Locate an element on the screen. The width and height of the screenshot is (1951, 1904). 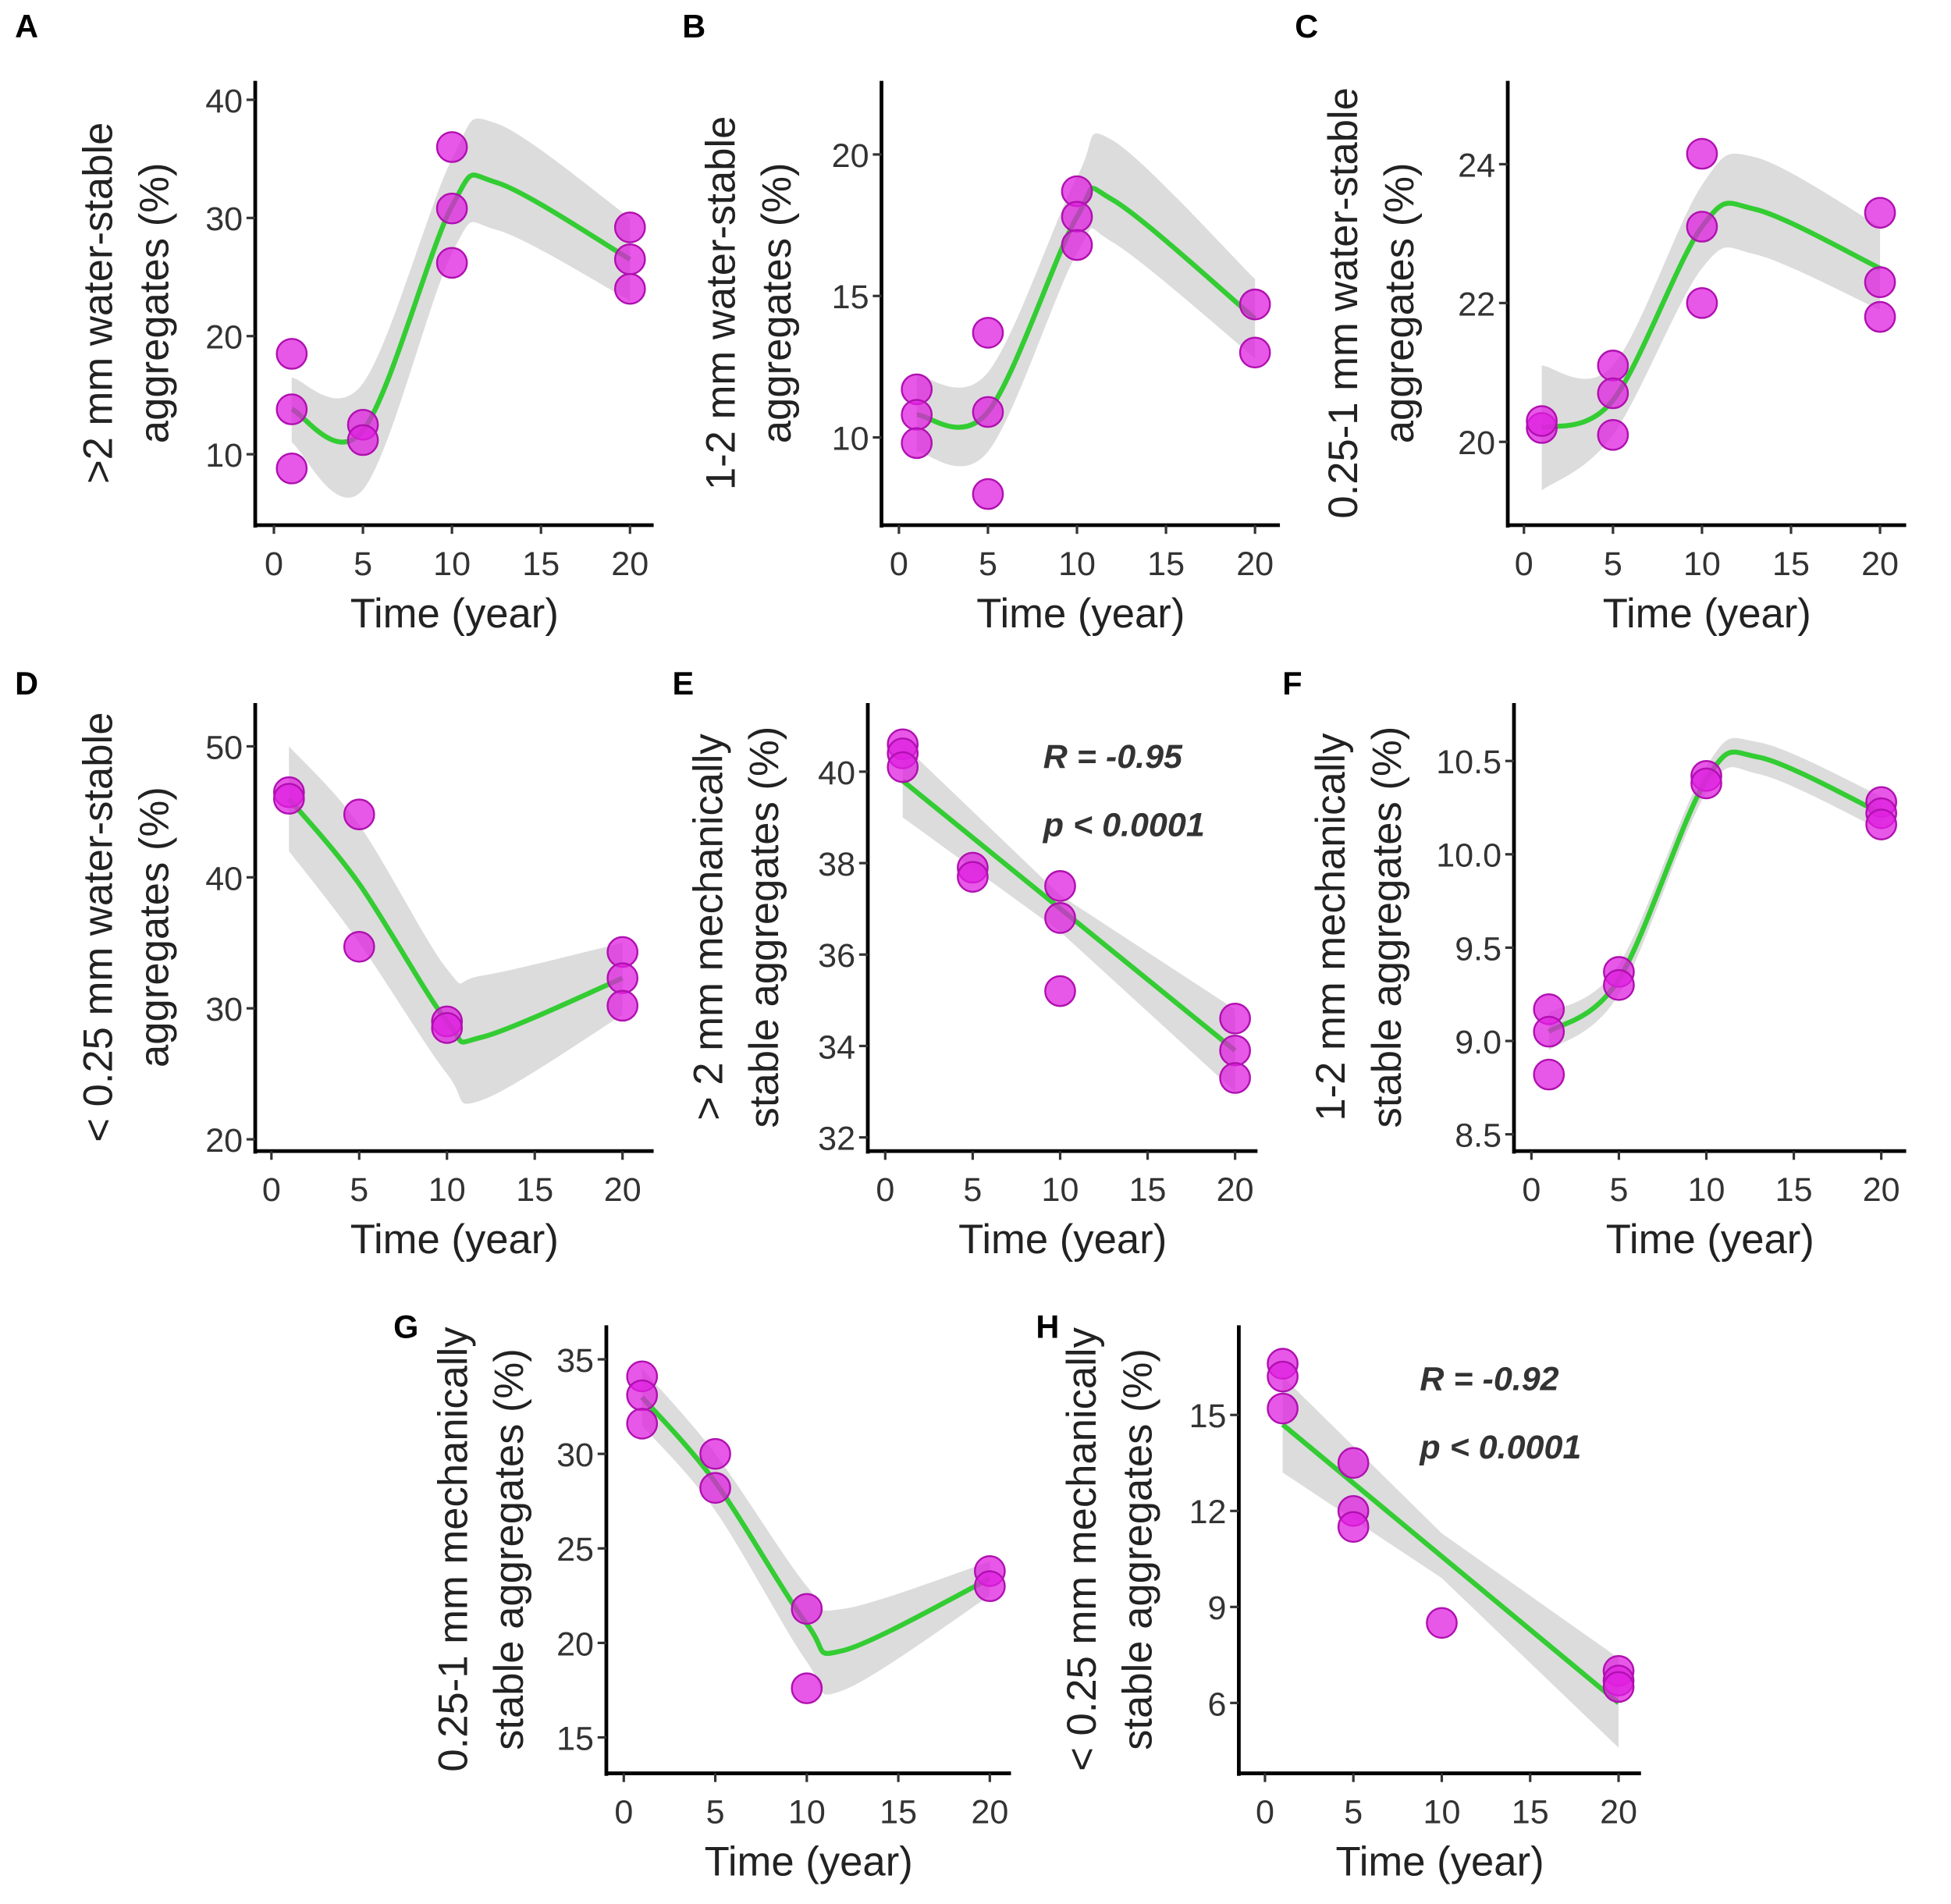
y-tick-label: 10.0 is located at coordinates (1468, 856).